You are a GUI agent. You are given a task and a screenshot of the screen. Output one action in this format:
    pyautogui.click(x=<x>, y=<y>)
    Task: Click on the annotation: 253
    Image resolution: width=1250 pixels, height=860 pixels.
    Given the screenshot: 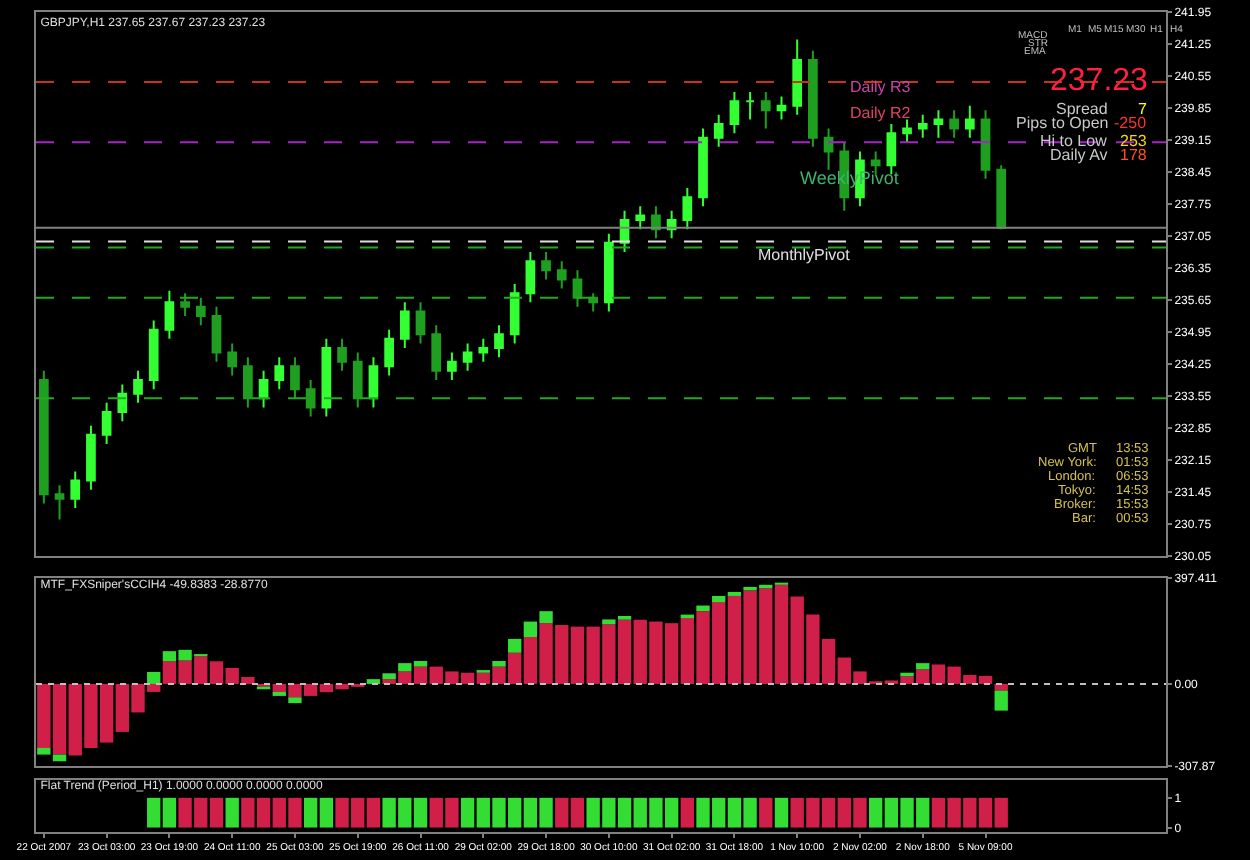 What is the action you would take?
    pyautogui.click(x=1134, y=141)
    